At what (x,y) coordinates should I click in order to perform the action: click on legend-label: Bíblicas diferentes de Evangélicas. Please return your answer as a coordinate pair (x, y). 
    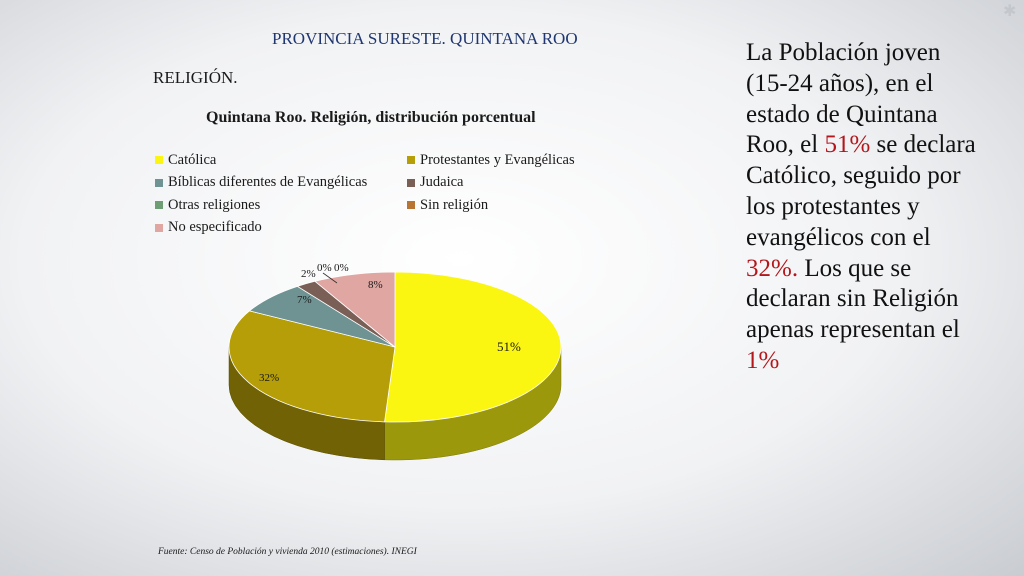
    Looking at the image, I should click on (268, 182).